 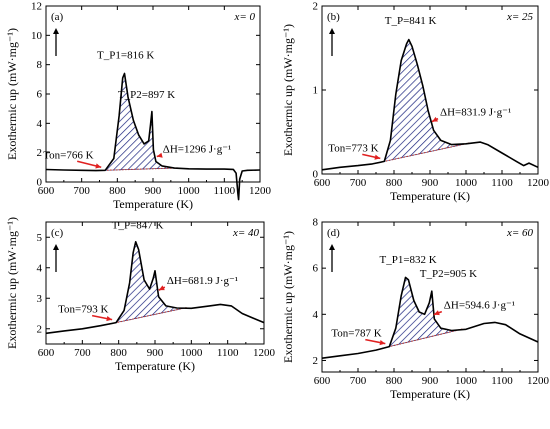 What do you see at coordinates (40, 238) in the screenshot?
I see `y-tick-label: 5` at bounding box center [40, 238].